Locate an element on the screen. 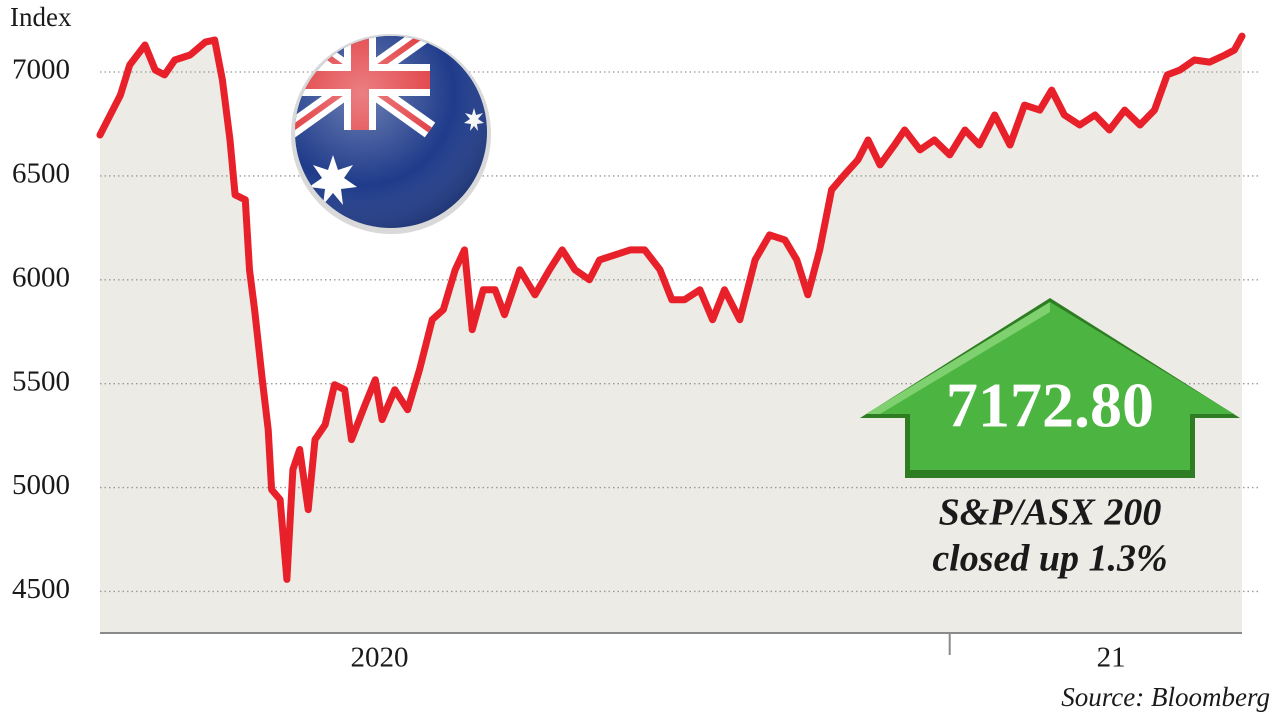  callout-line: S&P/ASX 200 is located at coordinates (1050, 513).